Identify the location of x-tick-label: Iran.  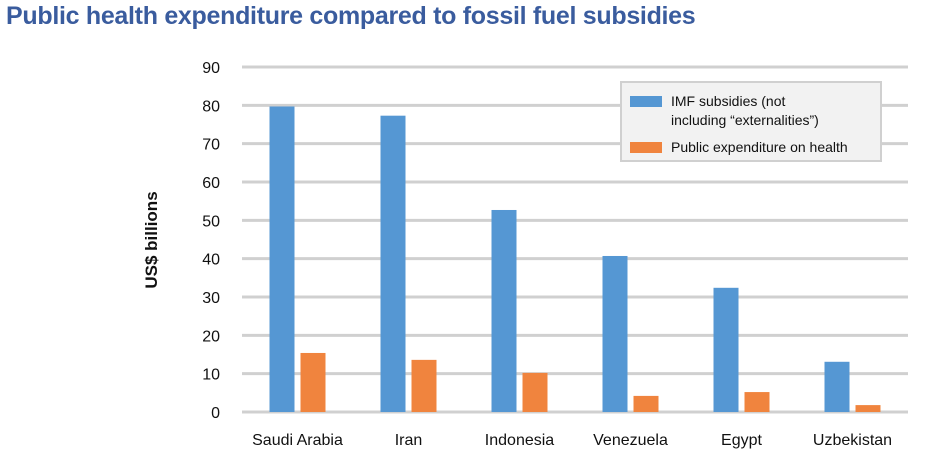
(409, 440).